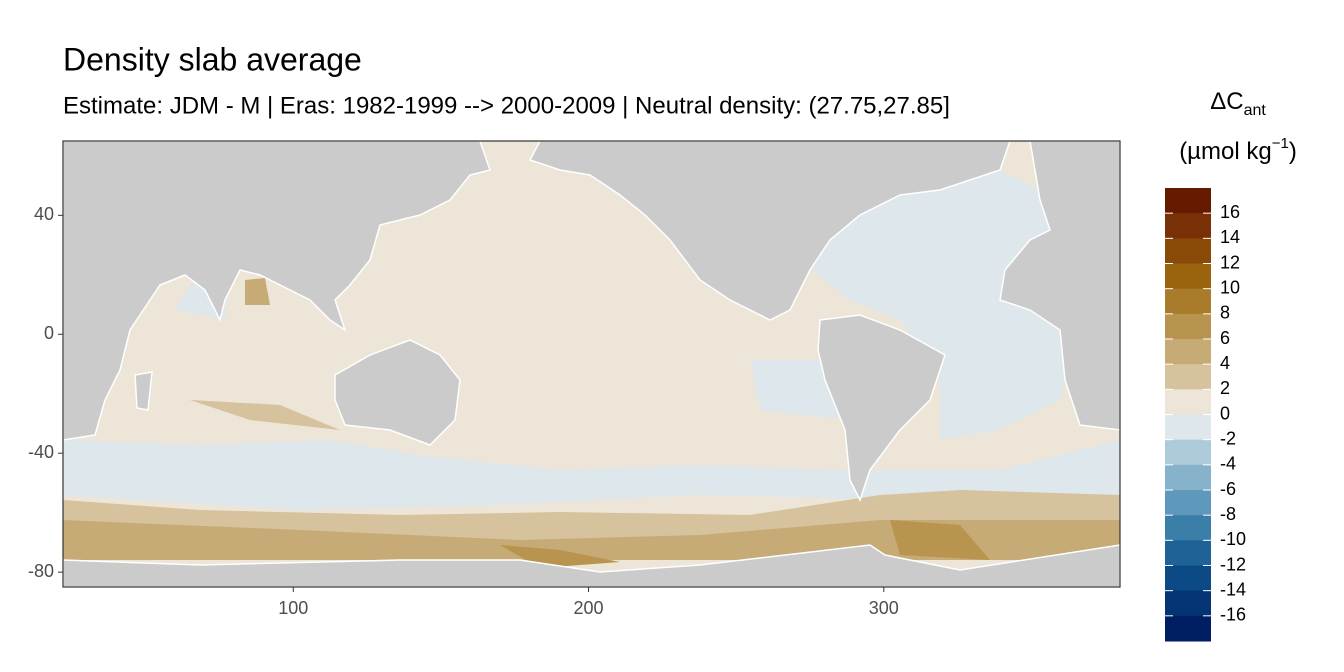 Image resolution: width=1344 pixels, height=672 pixels. Describe the element at coordinates (589, 608) in the screenshot. I see `x-tick-label: 200` at that location.